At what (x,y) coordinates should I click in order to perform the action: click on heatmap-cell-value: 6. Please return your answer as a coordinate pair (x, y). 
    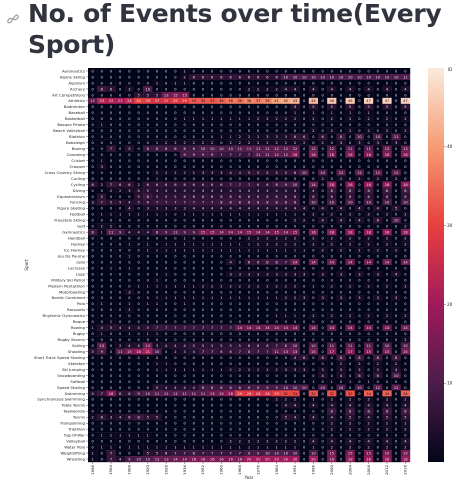
    Looking at the image, I should click on (405, 197).